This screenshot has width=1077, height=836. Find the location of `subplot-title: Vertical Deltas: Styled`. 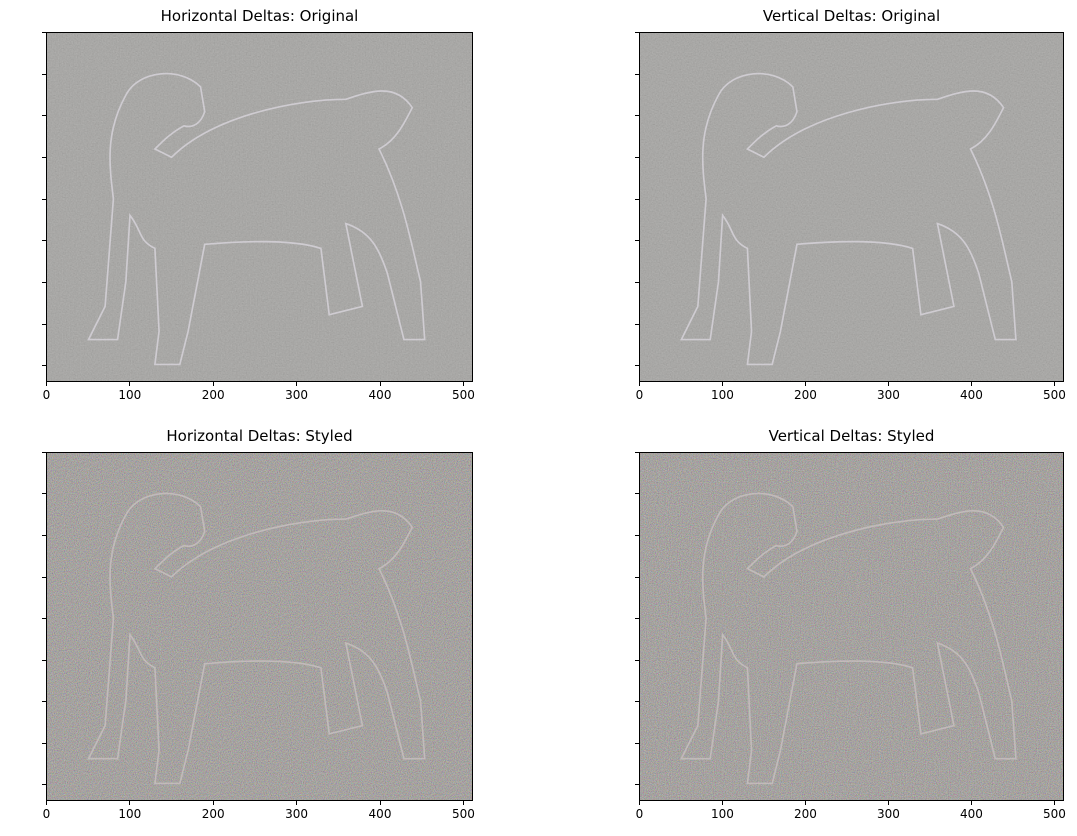

subplot-title: Vertical Deltas: Styled is located at coordinates (851, 436).